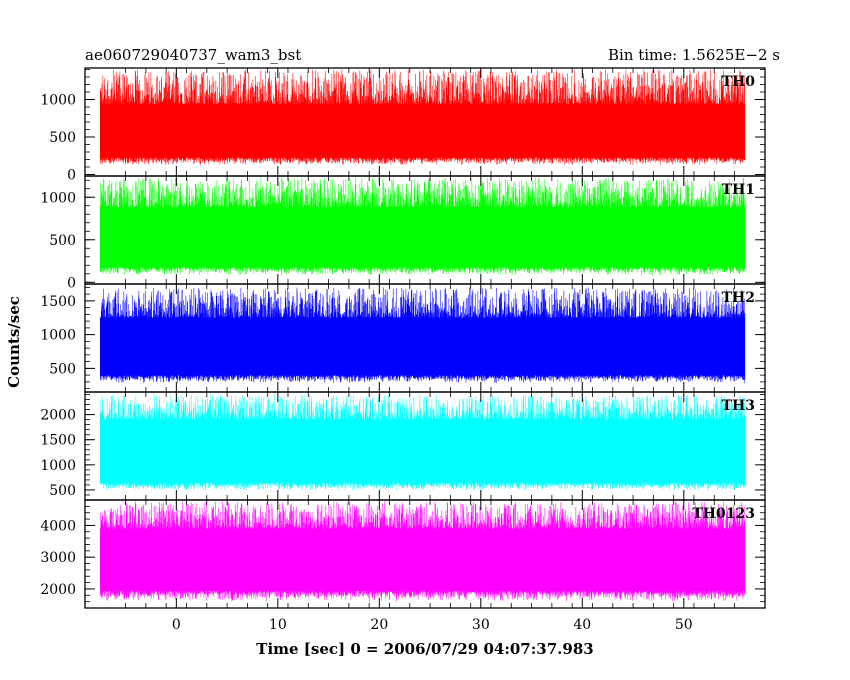 This screenshot has height=680, width=850. I want to click on panel-label-th1: TH1, so click(738, 190).